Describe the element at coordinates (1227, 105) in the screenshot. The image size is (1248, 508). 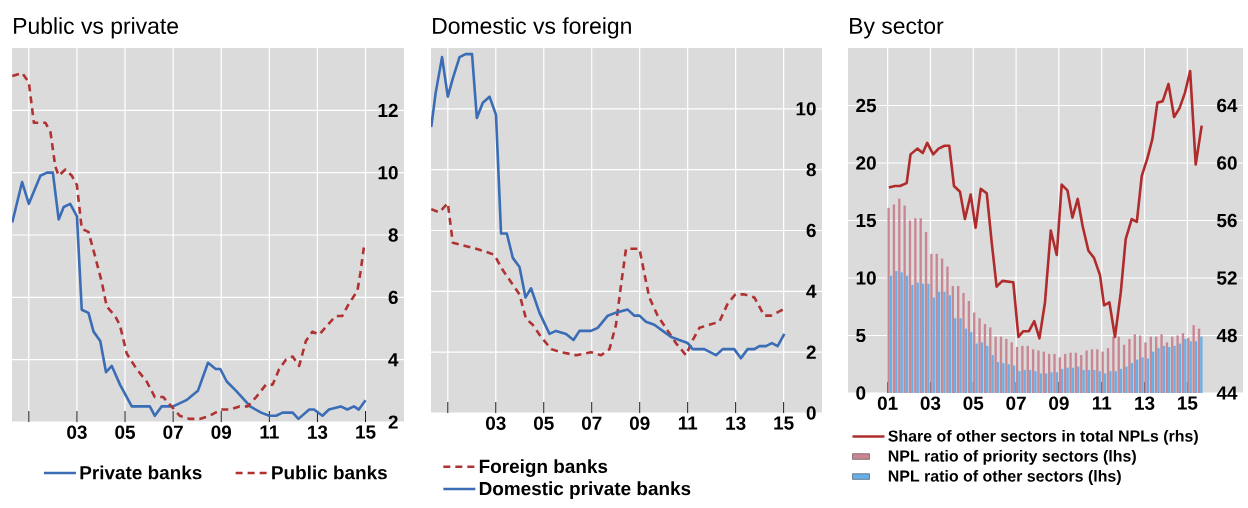
I see `y2-tick-label: 64` at that location.